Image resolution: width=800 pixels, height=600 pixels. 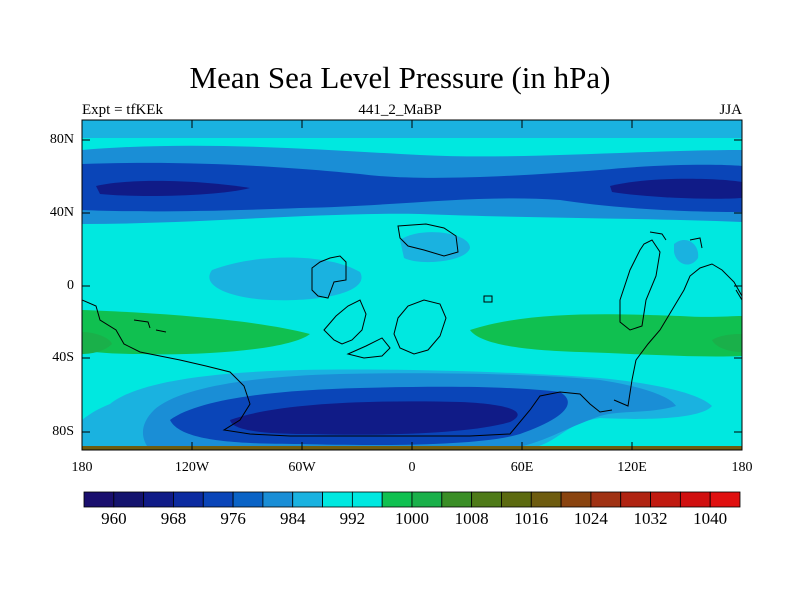 What do you see at coordinates (122, 110) in the screenshot?
I see `experiment-label: Expt = tfKEk` at bounding box center [122, 110].